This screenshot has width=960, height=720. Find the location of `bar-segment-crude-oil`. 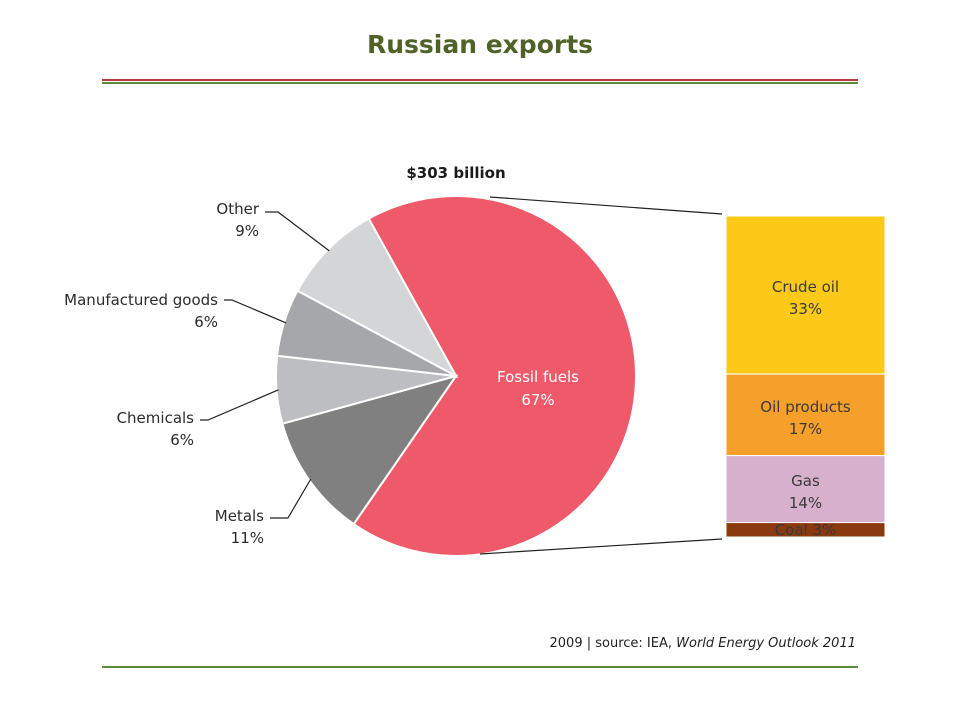

bar-segment-crude-oil is located at coordinates (805, 295).